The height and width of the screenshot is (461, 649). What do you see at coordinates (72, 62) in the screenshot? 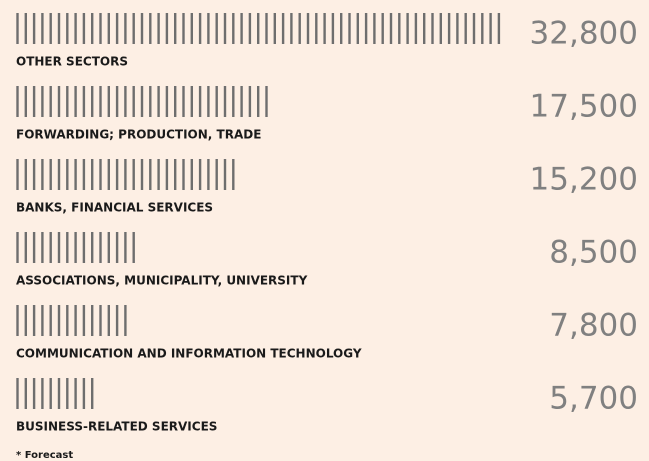
I see `category-label: OTHER SECTORS` at bounding box center [72, 62].